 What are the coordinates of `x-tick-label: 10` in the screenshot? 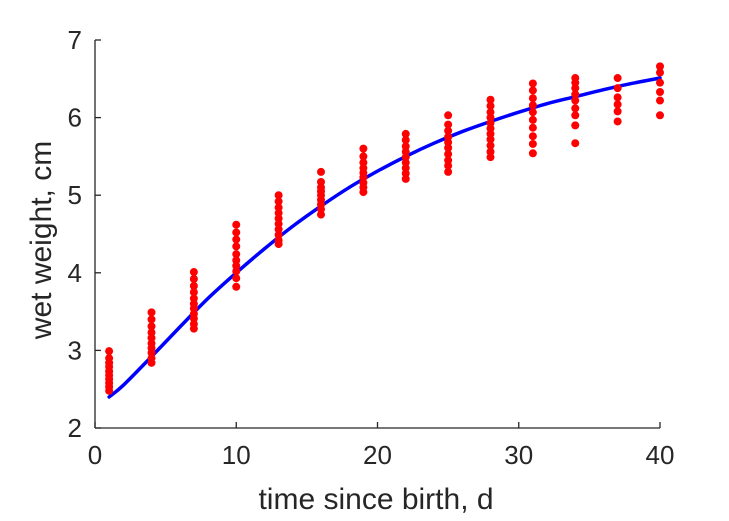 It's located at (236, 455).